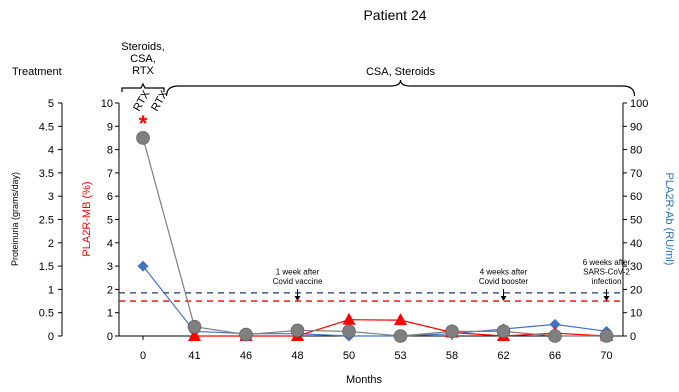  What do you see at coordinates (374, 301) in the screenshot?
I see `series-line-diamond` at bounding box center [374, 301].